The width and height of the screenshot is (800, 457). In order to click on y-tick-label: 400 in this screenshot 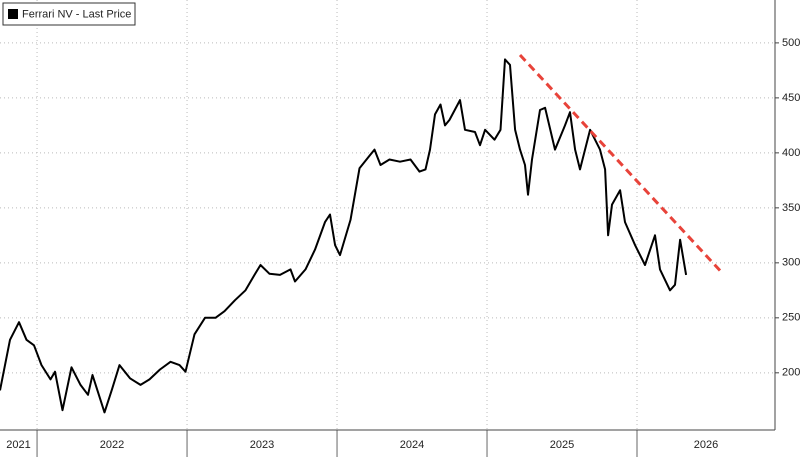, I will do `click(791, 153)`.